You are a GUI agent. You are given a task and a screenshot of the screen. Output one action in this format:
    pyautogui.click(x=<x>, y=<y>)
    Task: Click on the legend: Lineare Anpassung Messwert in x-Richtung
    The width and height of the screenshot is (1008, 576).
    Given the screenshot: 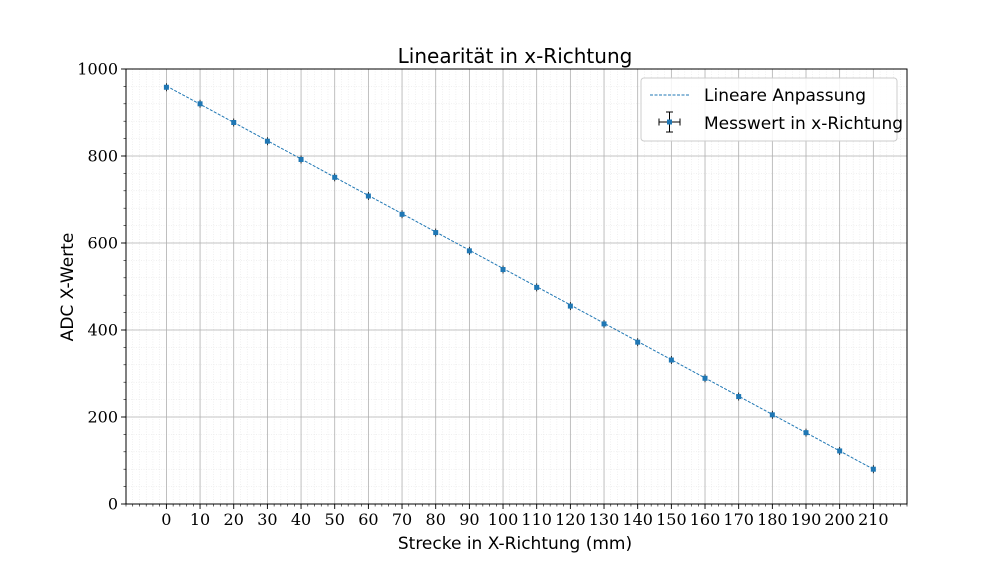 What is the action you would take?
    pyautogui.click(x=771, y=109)
    